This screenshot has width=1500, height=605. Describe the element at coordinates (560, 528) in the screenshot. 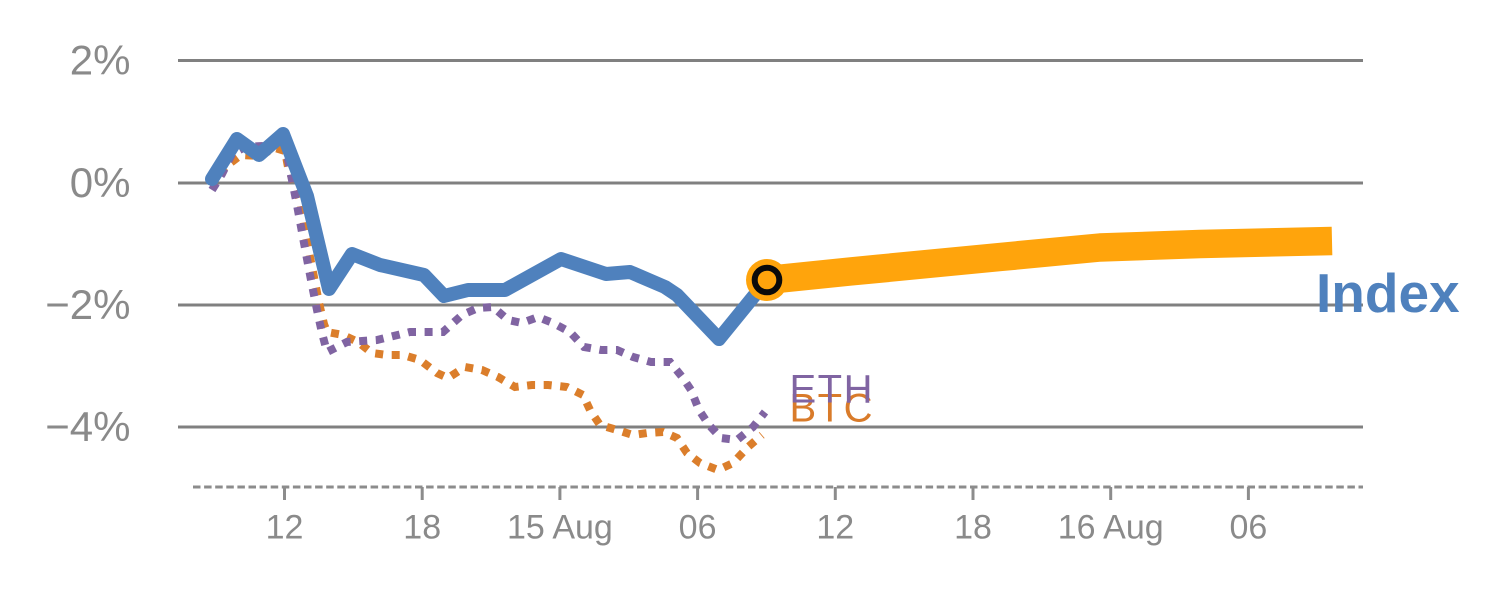

I see `svg-text: 15 Aug` at that location.